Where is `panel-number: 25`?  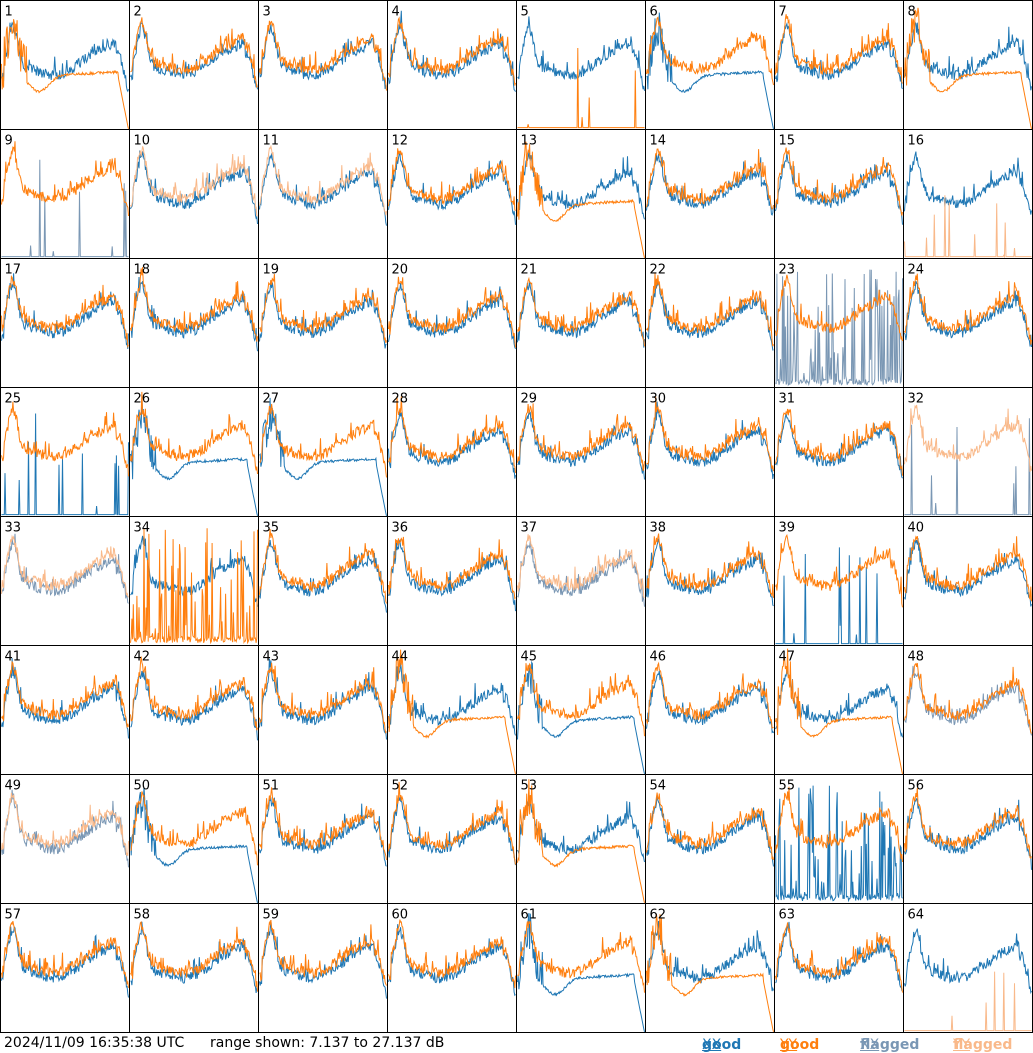
panel-number: 25 is located at coordinates (13, 399).